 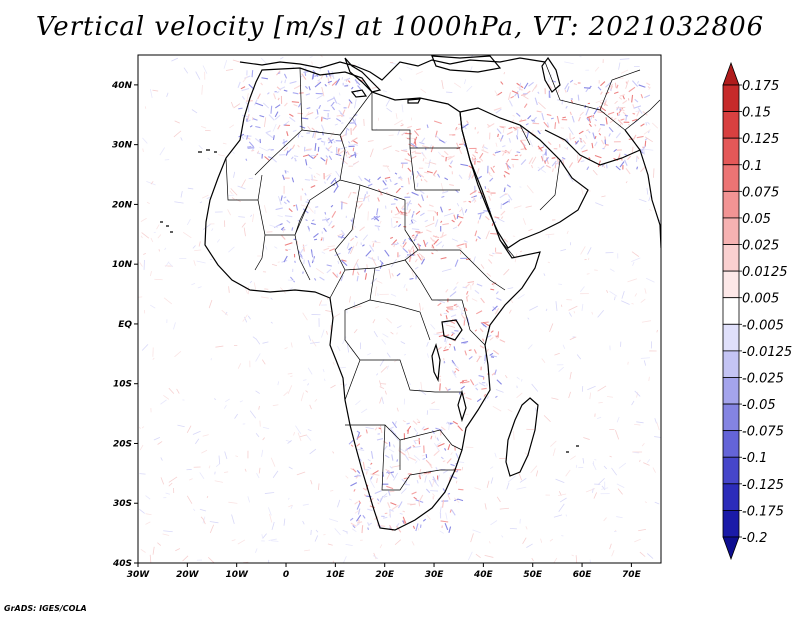 What do you see at coordinates (363, 75) in the screenshot?
I see `italy-coastline` at bounding box center [363, 75].